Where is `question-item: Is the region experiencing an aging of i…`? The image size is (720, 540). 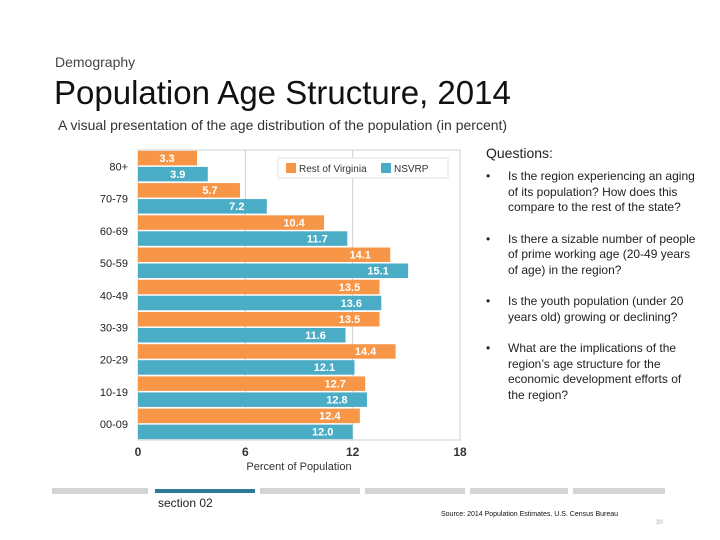
question-item: Is the region experiencing an aging of i… is located at coordinates (591, 192).